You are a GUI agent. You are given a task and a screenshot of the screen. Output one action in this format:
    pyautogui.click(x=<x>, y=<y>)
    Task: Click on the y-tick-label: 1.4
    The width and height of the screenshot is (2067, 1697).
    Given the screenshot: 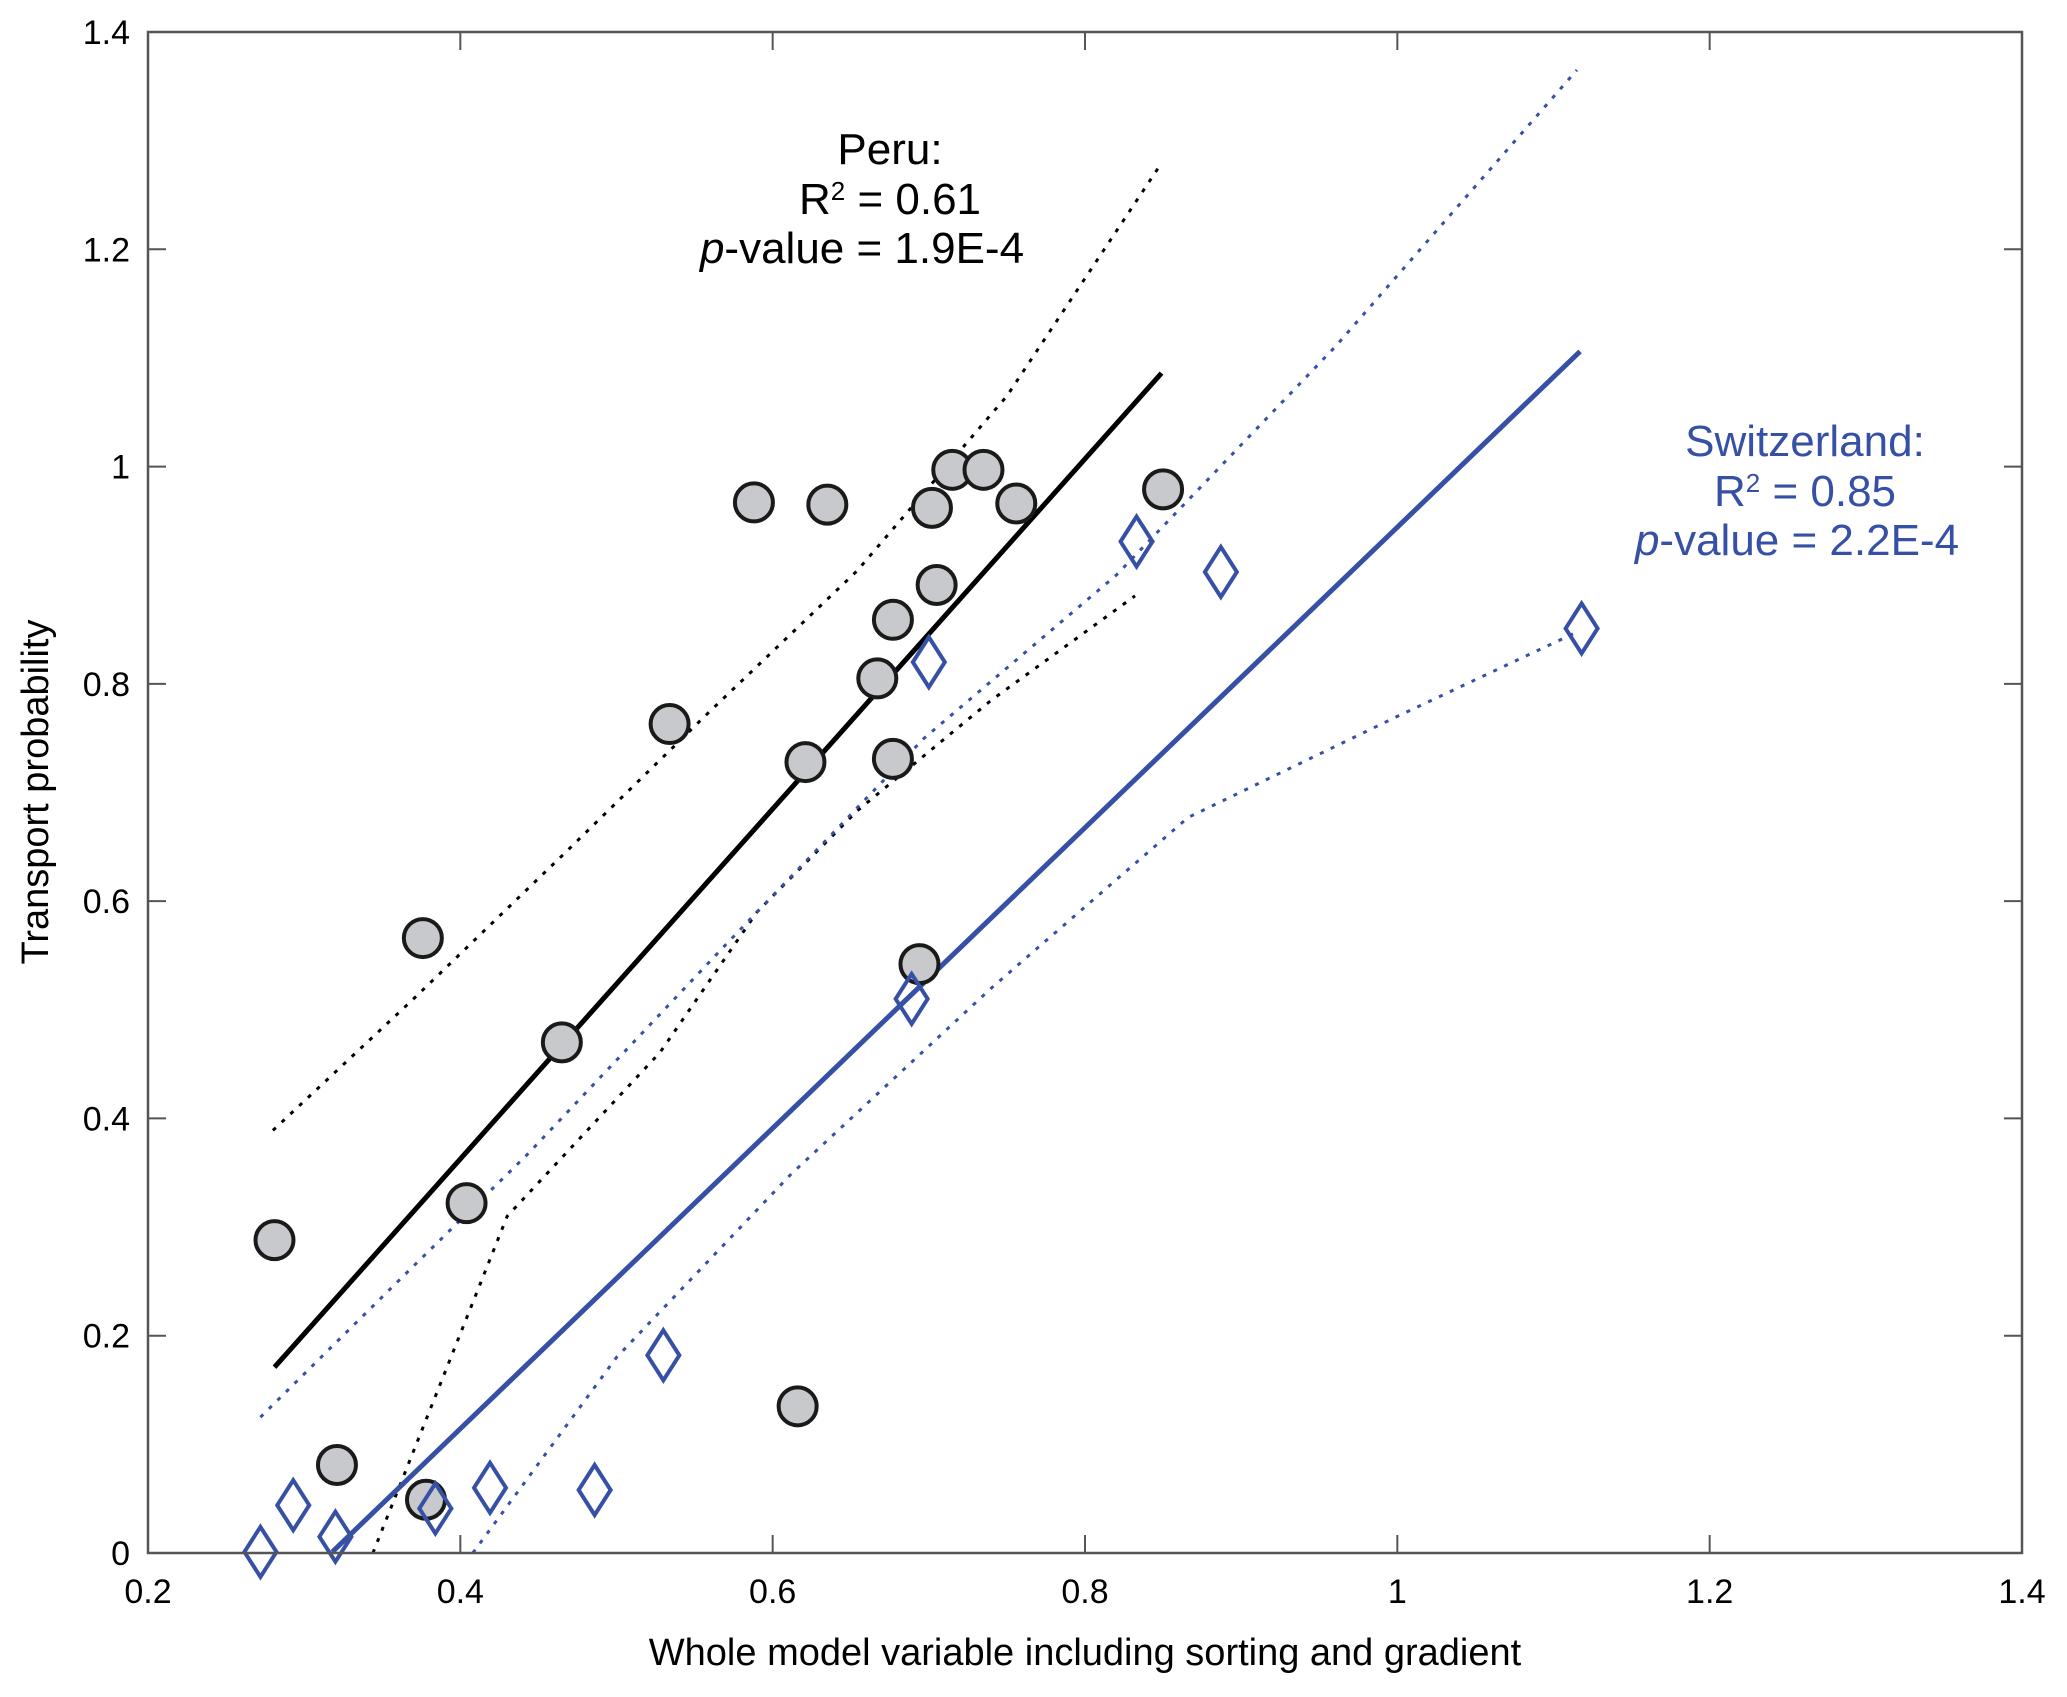 What is the action you would take?
    pyautogui.click(x=106, y=33)
    